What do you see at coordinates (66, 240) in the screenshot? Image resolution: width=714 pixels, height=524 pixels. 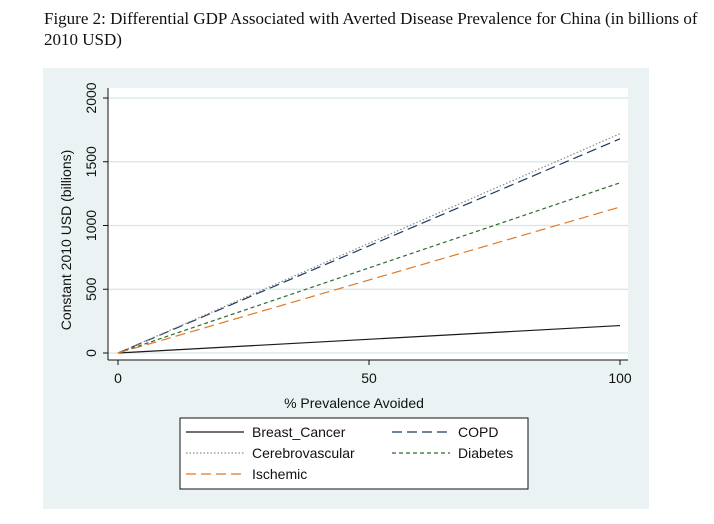 I see `y-axis-title: Constant 2010 USD (billions)` at bounding box center [66, 240].